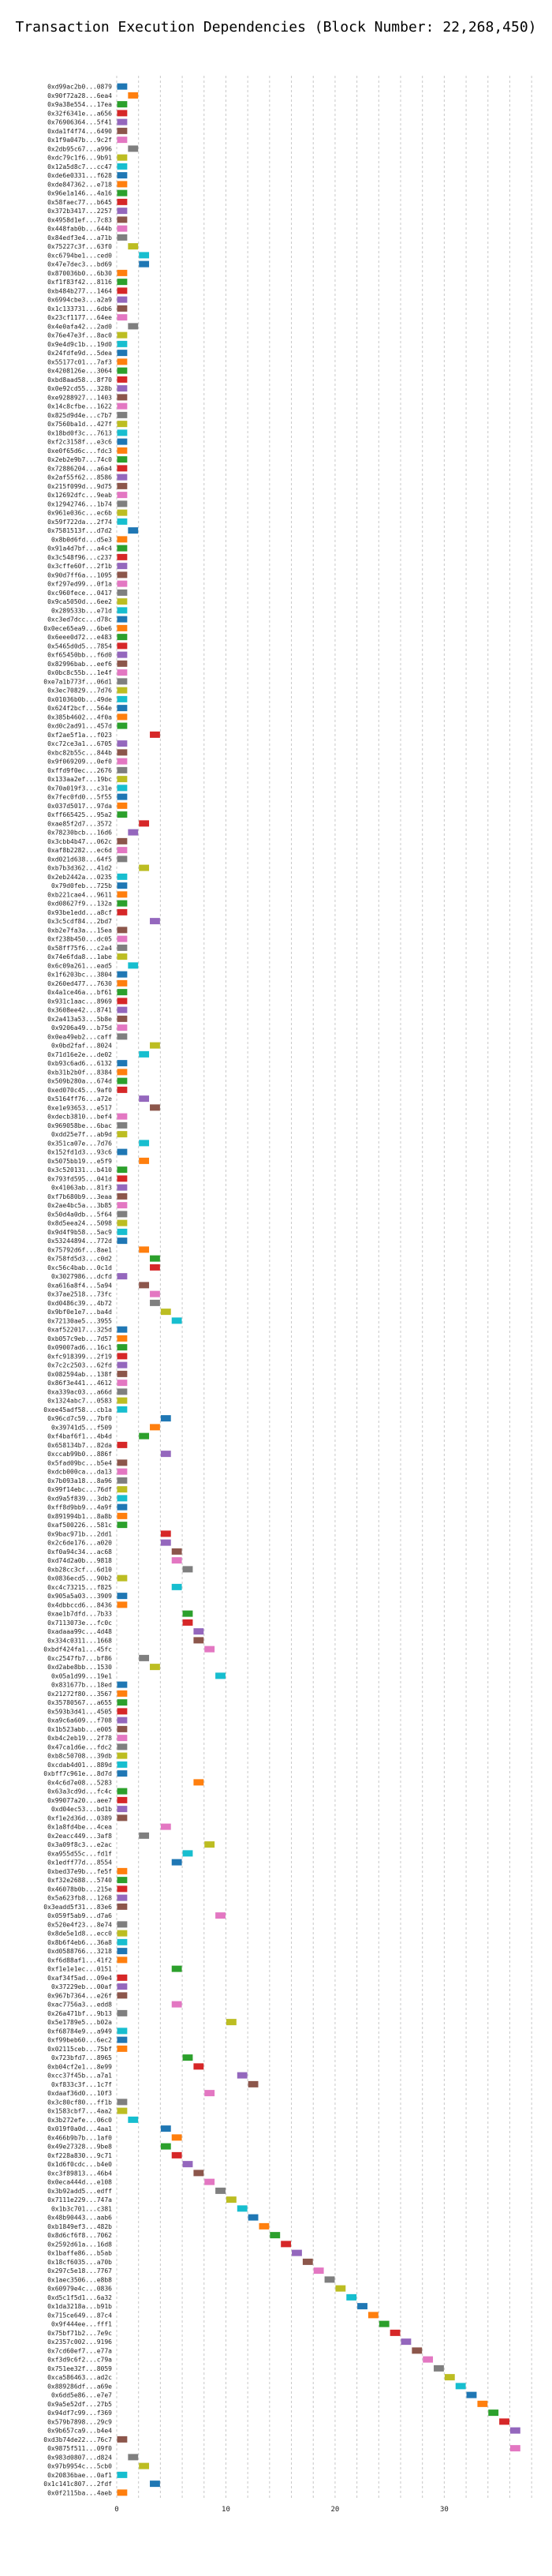  Describe the element at coordinates (80, 2306) in the screenshot. I see `y-tick-label: 0x1da3218a...b91b` at that location.